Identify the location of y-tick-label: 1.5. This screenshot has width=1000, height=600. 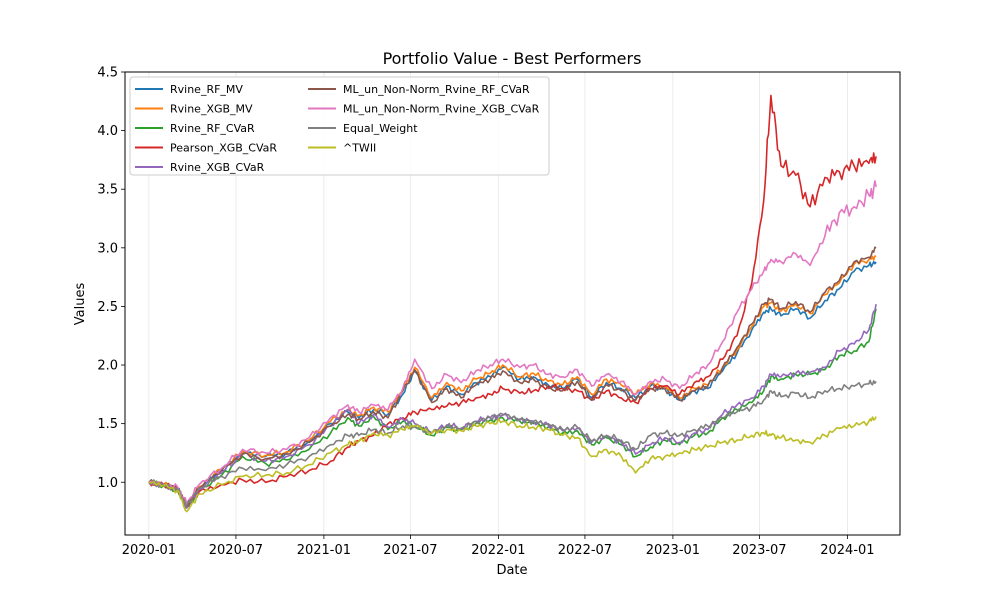
(107, 424).